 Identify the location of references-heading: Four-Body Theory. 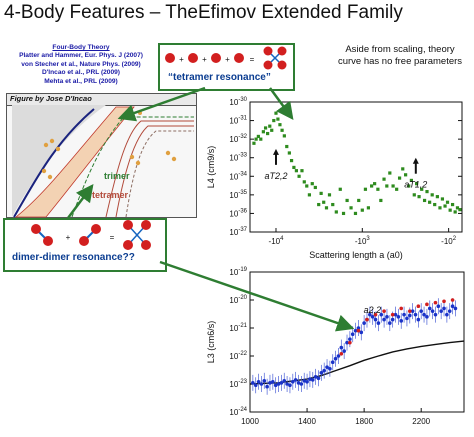
(81, 47).